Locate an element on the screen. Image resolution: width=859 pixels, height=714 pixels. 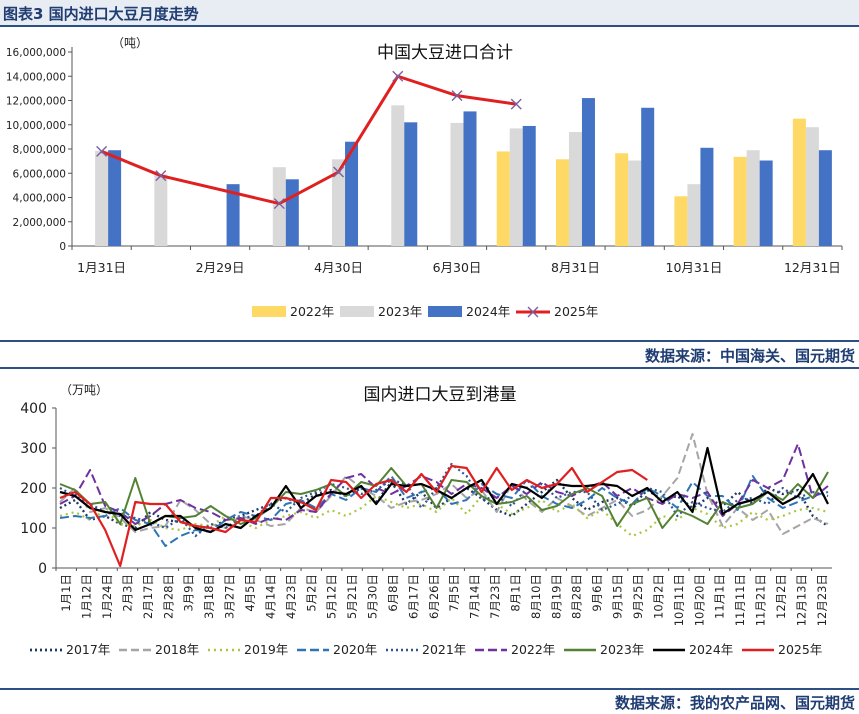
divider-bottom is located at coordinates (429, 689).